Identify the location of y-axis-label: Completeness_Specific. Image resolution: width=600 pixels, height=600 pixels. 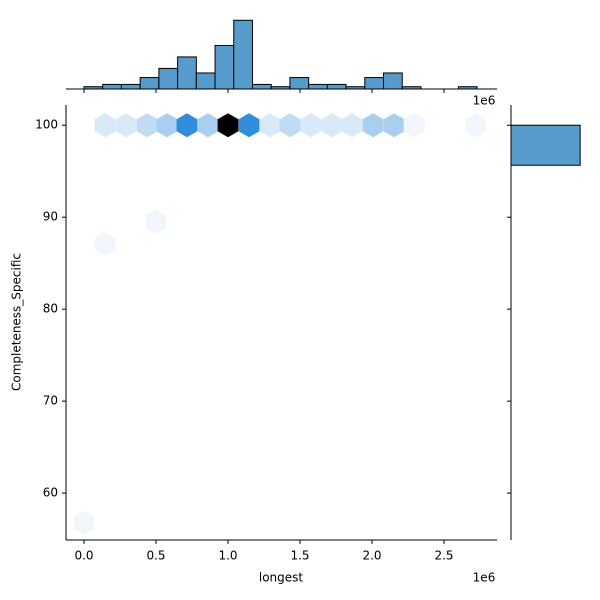
(17, 322).